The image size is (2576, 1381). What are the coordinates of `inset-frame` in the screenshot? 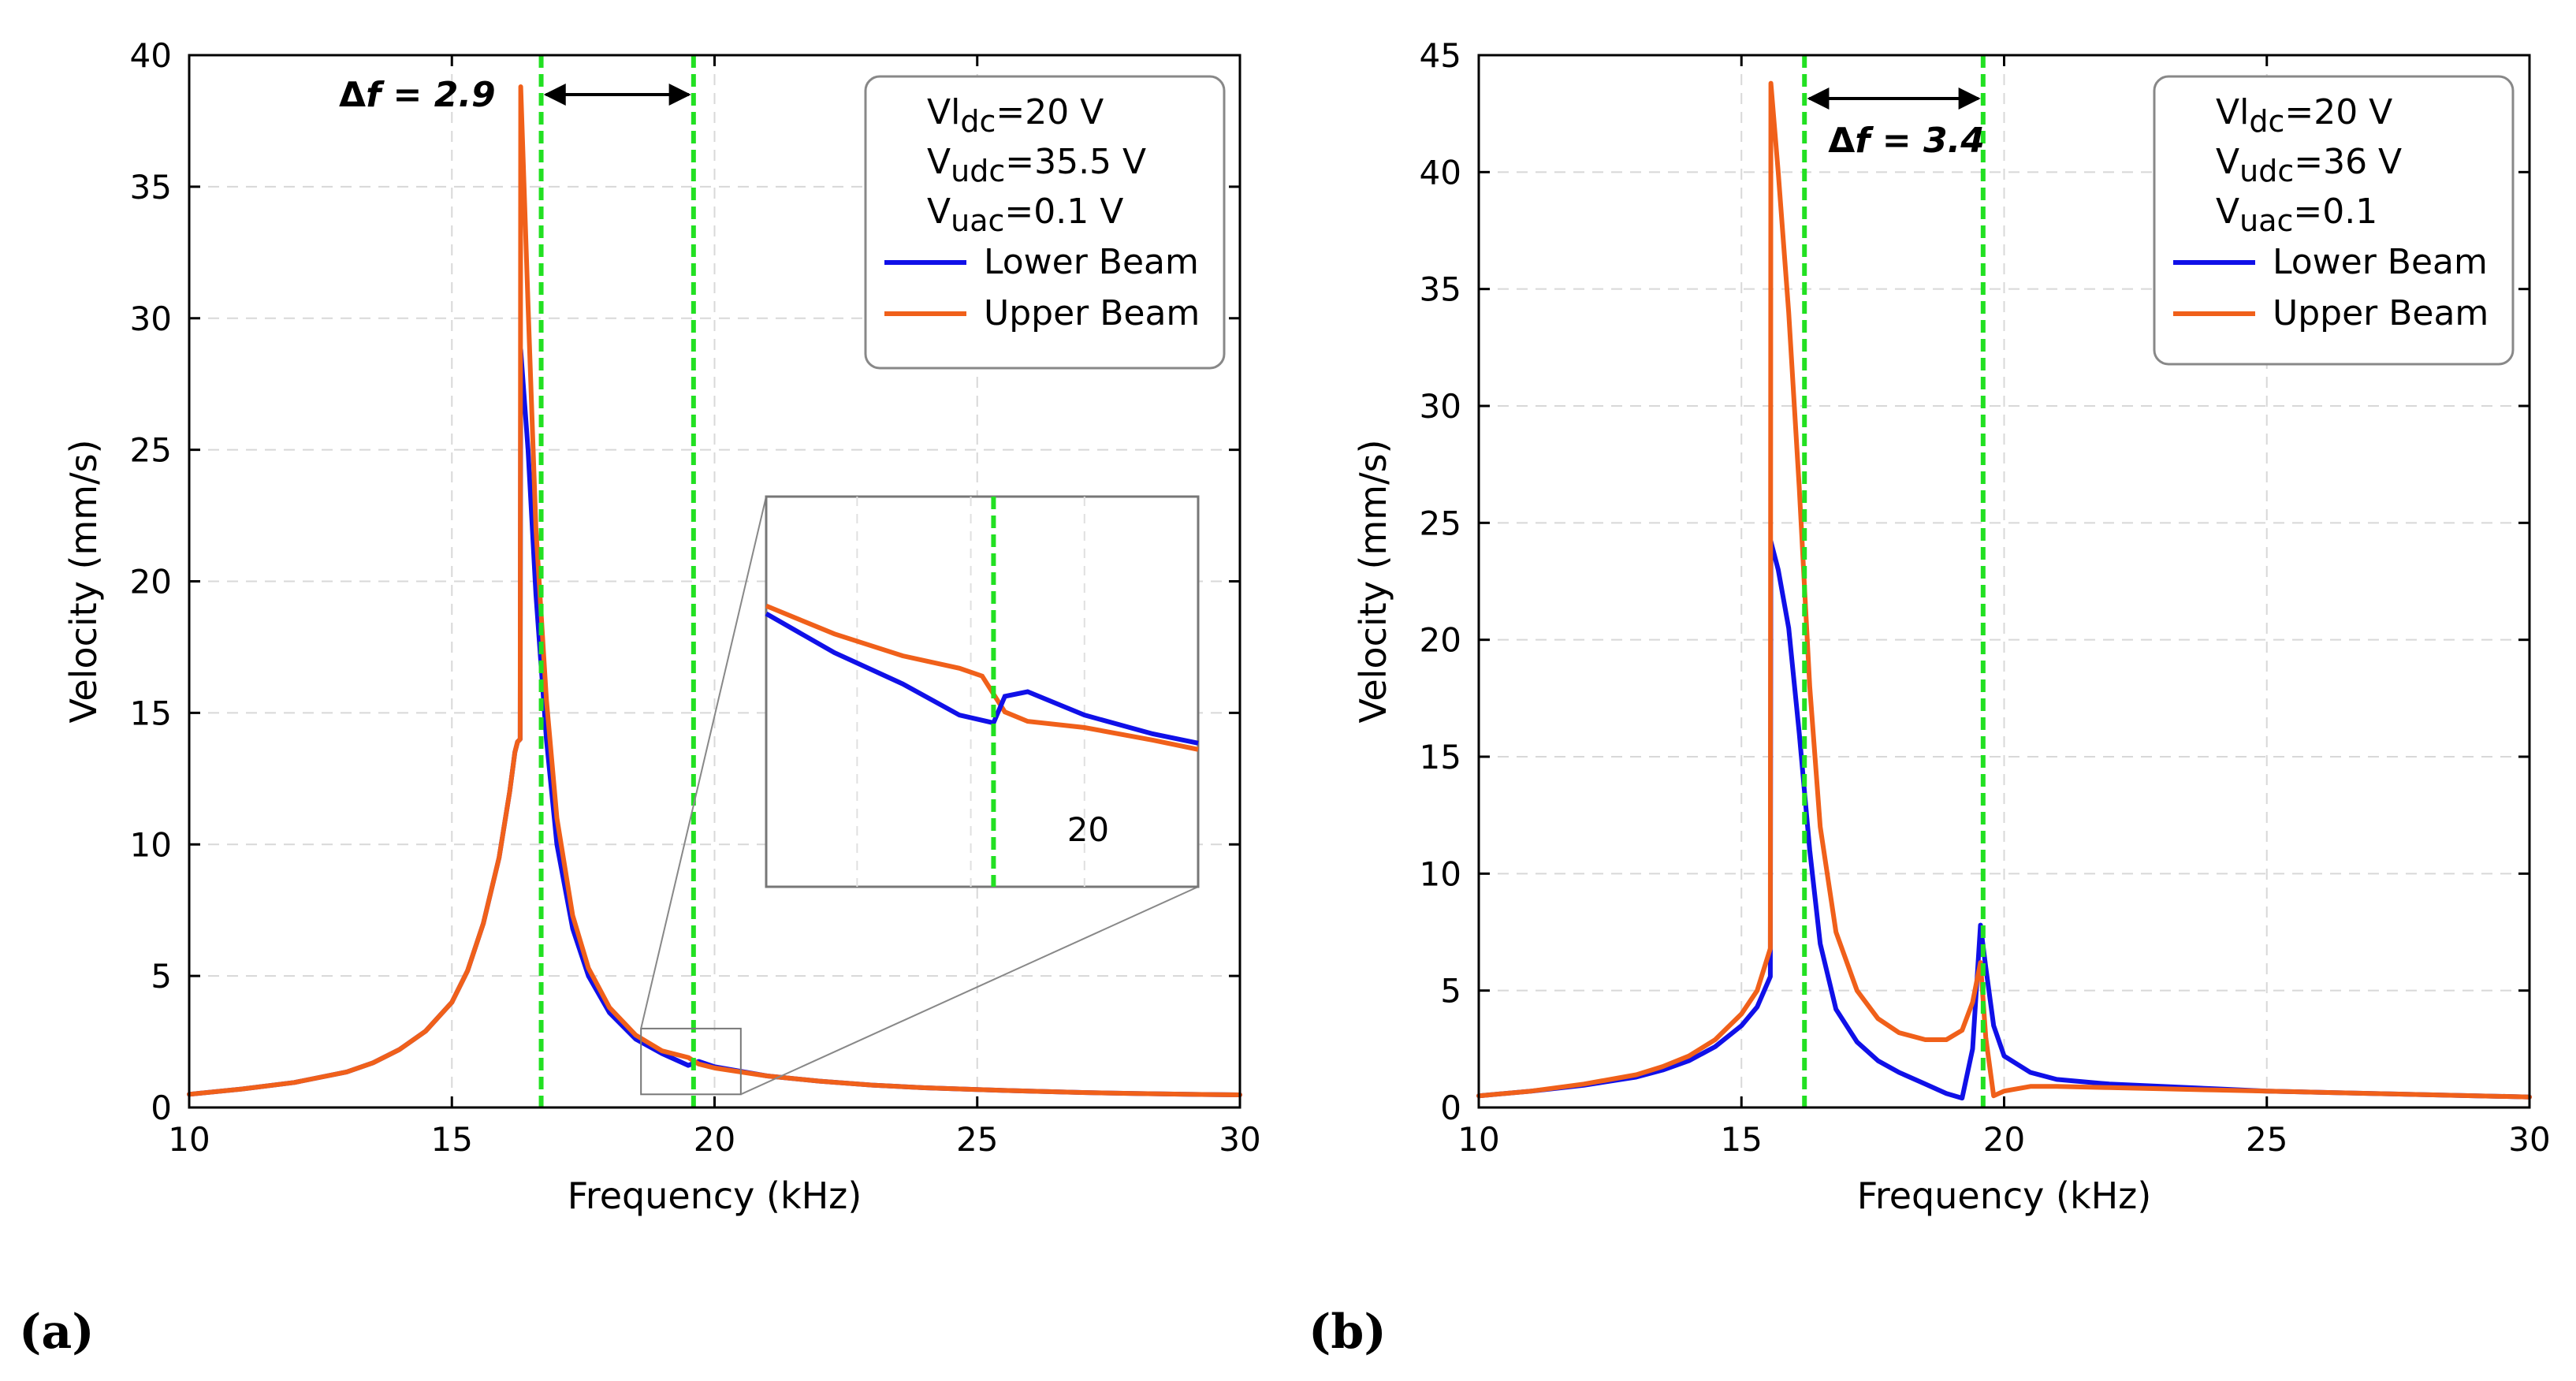 It's located at (982, 691).